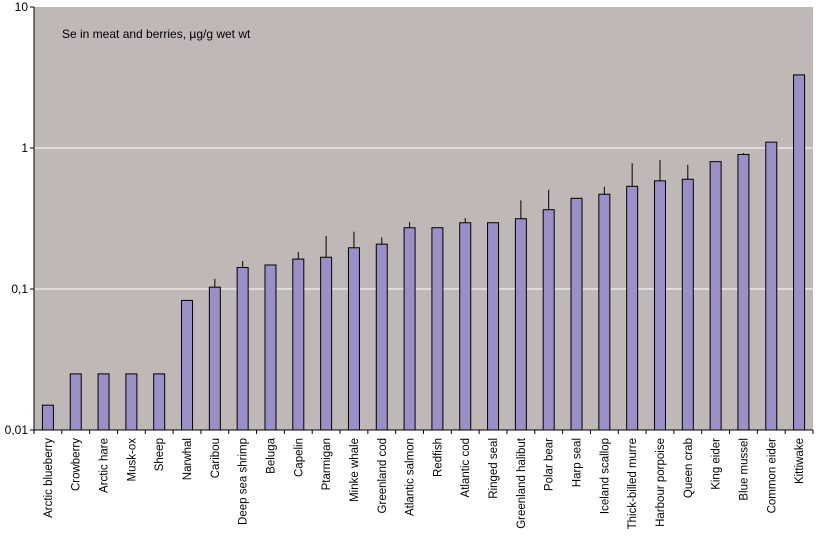  What do you see at coordinates (383, 475) in the screenshot?
I see `x-tick-label: Greenland cod` at bounding box center [383, 475].